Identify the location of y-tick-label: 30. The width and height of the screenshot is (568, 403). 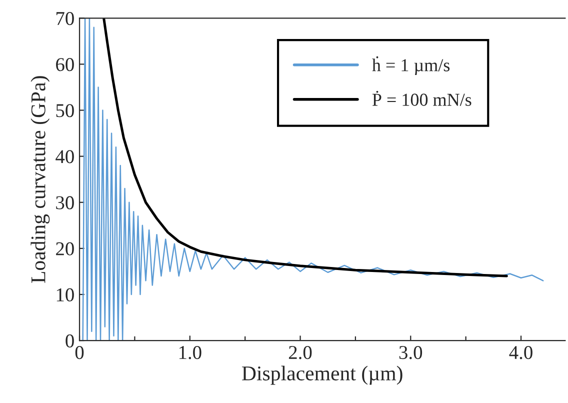
(65, 203).